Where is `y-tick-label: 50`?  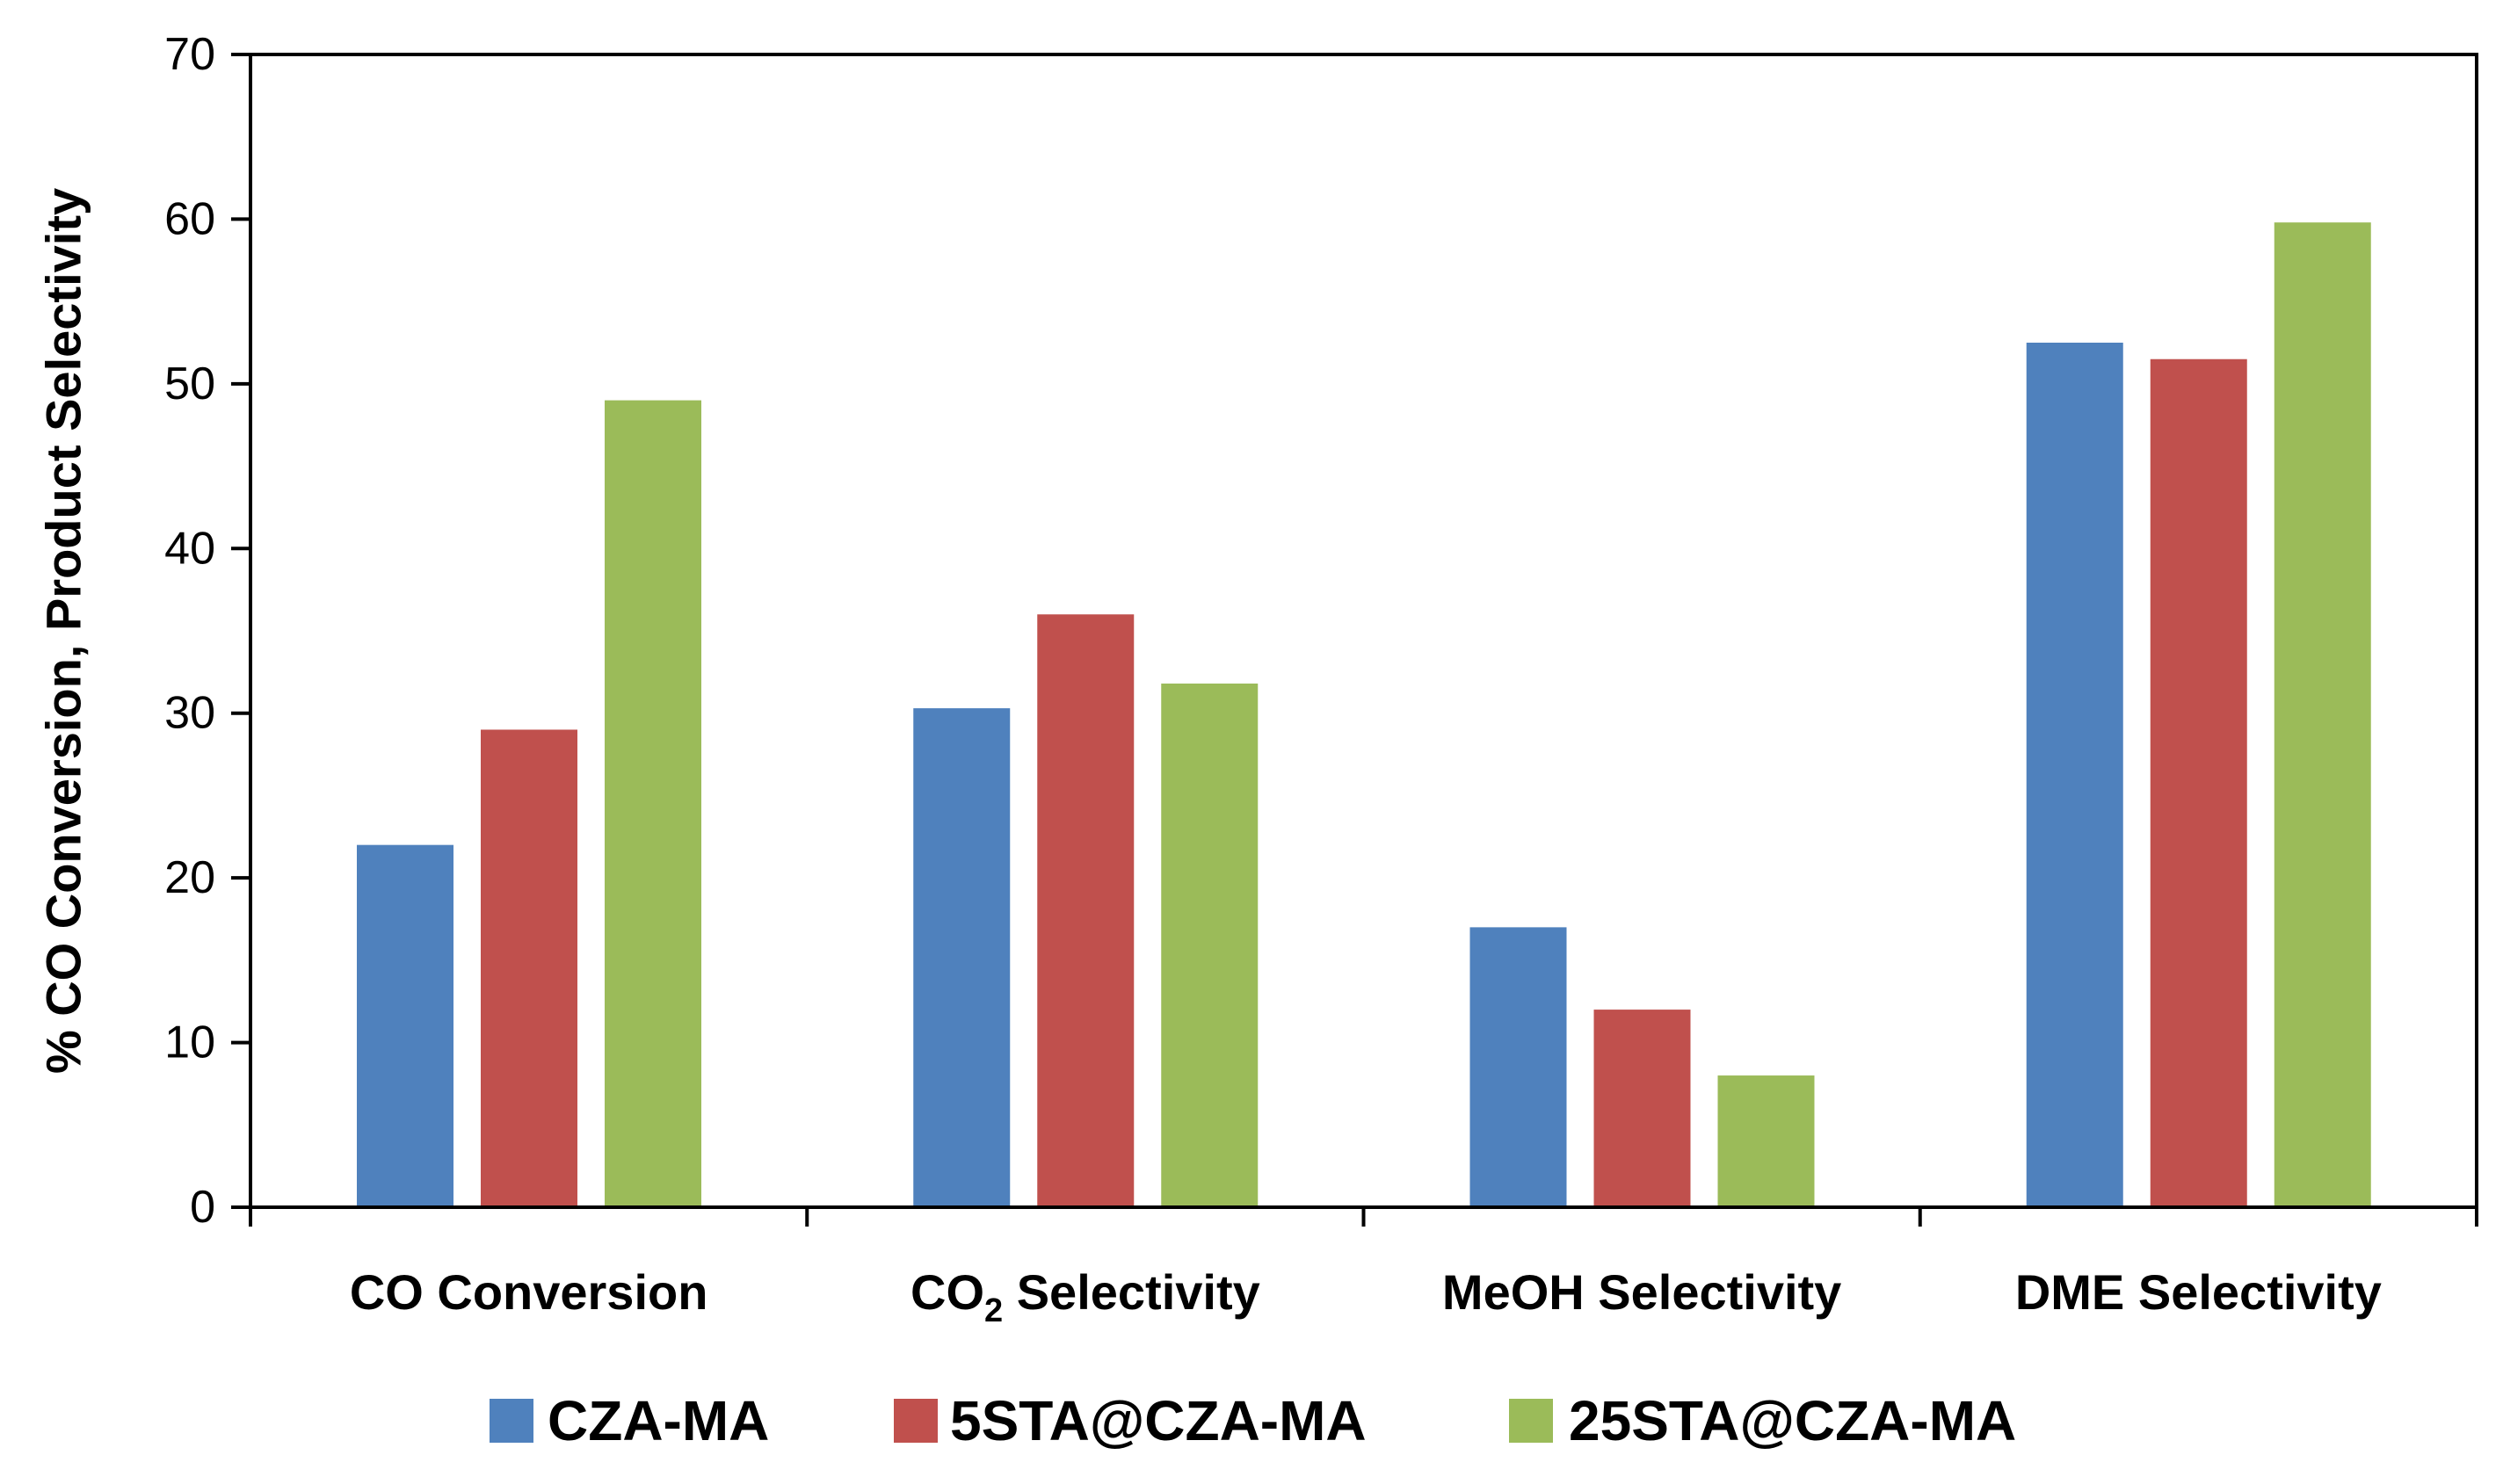 y-tick-label: 50 is located at coordinates (190, 383).